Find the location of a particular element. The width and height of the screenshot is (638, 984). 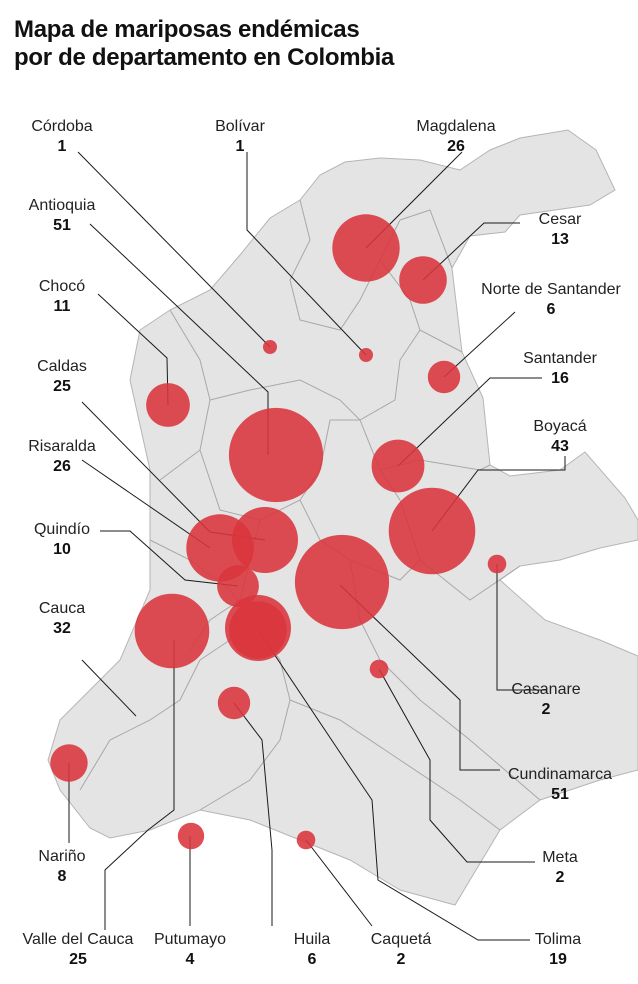

title-line-2: por de departamento en Colombia is located at coordinates (204, 57).